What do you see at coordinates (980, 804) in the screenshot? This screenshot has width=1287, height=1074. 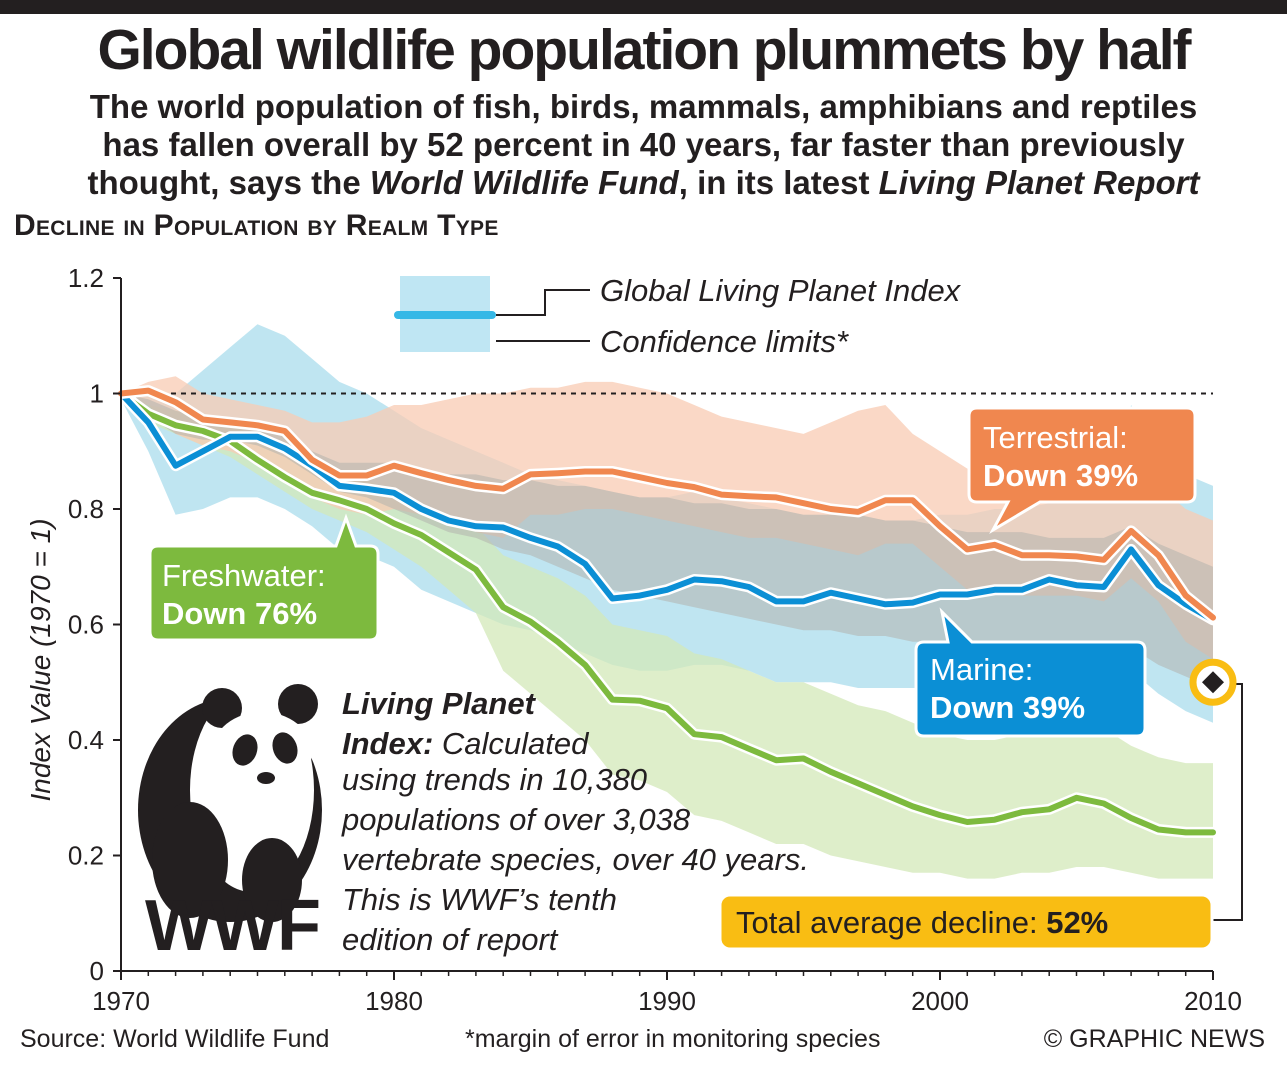 I see `total-decline-callout: Total average decline: 52%` at bounding box center [980, 804].